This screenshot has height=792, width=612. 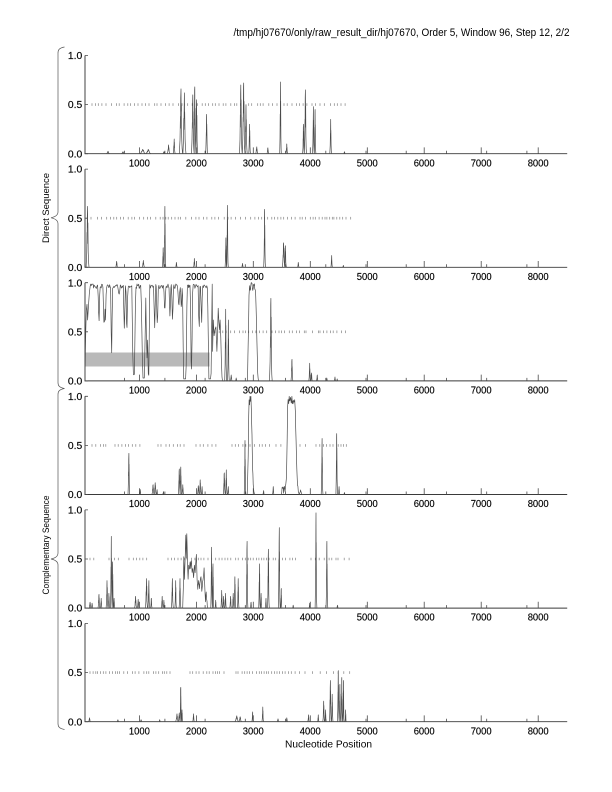 What do you see at coordinates (328, 745) in the screenshot?
I see `svg-text: Nucleotide Position` at bounding box center [328, 745].